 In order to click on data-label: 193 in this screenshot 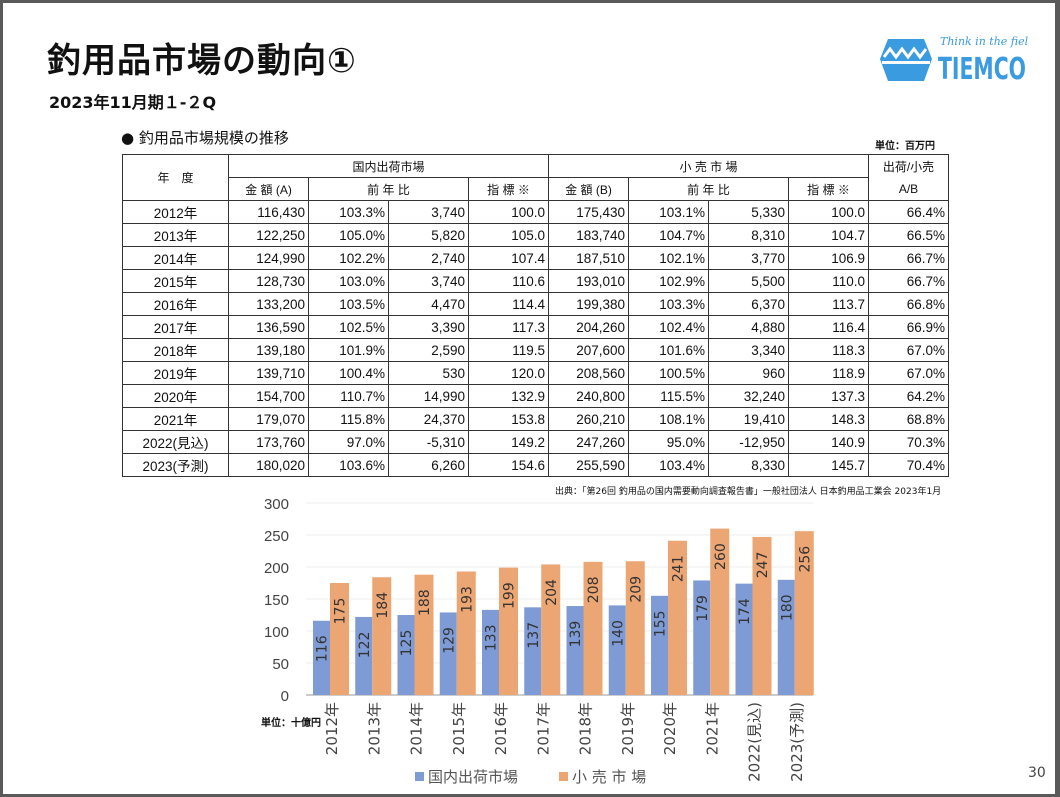, I will do `click(467, 599)`.